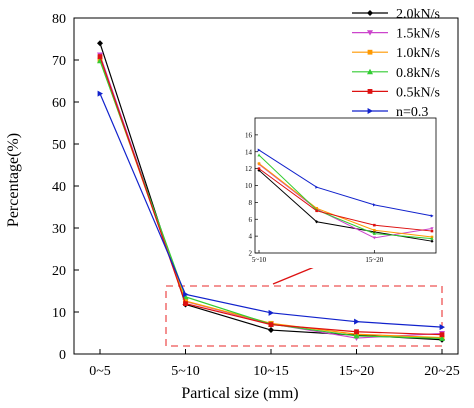  What do you see at coordinates (249, 135) in the screenshot?
I see `inset-y-tick-label: 16` at bounding box center [249, 135].